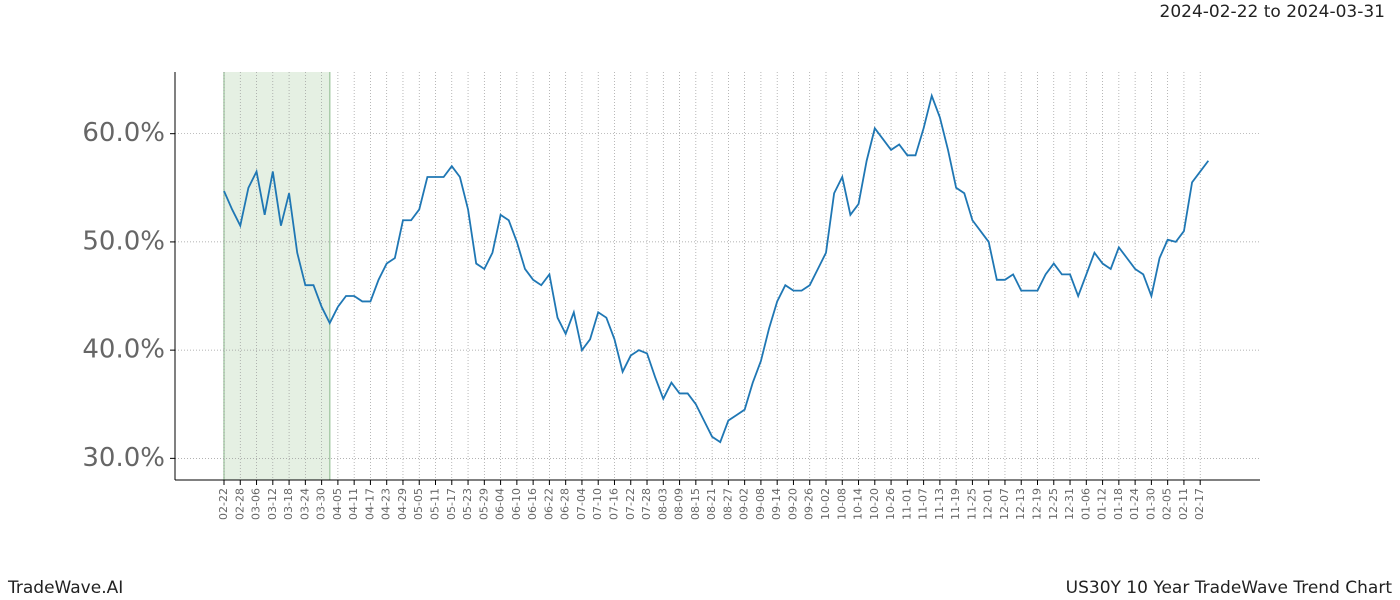  What do you see at coordinates (613, 504) in the screenshot?
I see `x-tick-label: 07-16` at bounding box center [613, 504].